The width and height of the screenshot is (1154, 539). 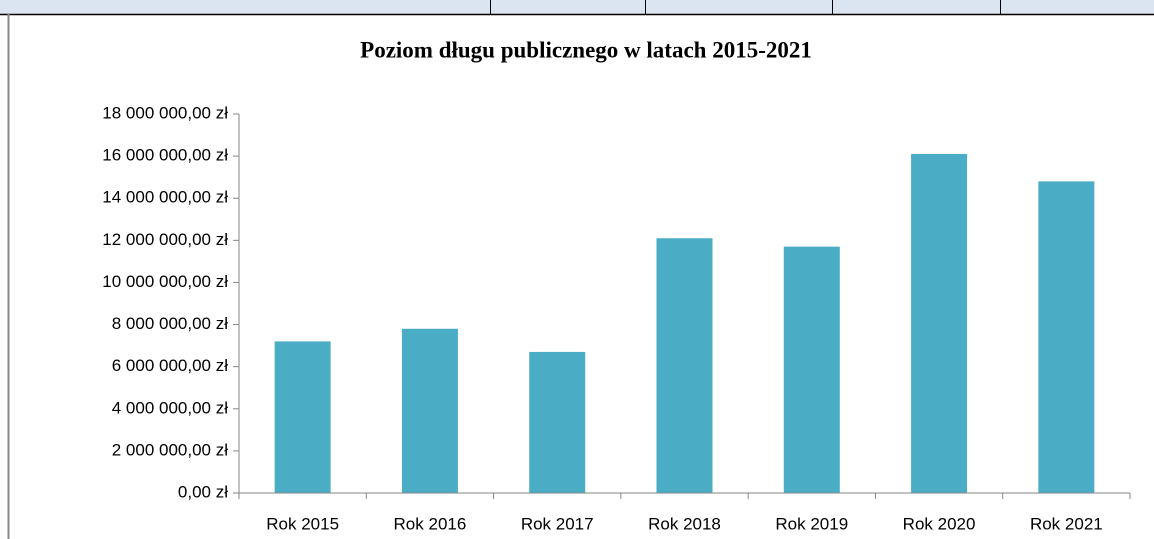 What do you see at coordinates (170, 407) in the screenshot?
I see `y-tick-label: 4 000 000,00 zł` at bounding box center [170, 407].